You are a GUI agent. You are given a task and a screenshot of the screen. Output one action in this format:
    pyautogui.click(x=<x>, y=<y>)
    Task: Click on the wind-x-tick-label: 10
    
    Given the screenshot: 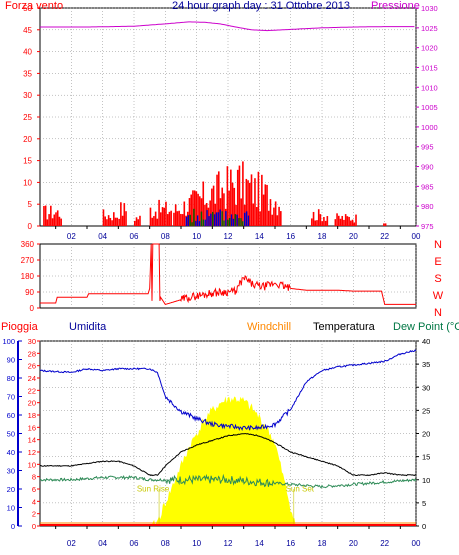 What is the action you would take?
    pyautogui.click(x=196, y=236)
    